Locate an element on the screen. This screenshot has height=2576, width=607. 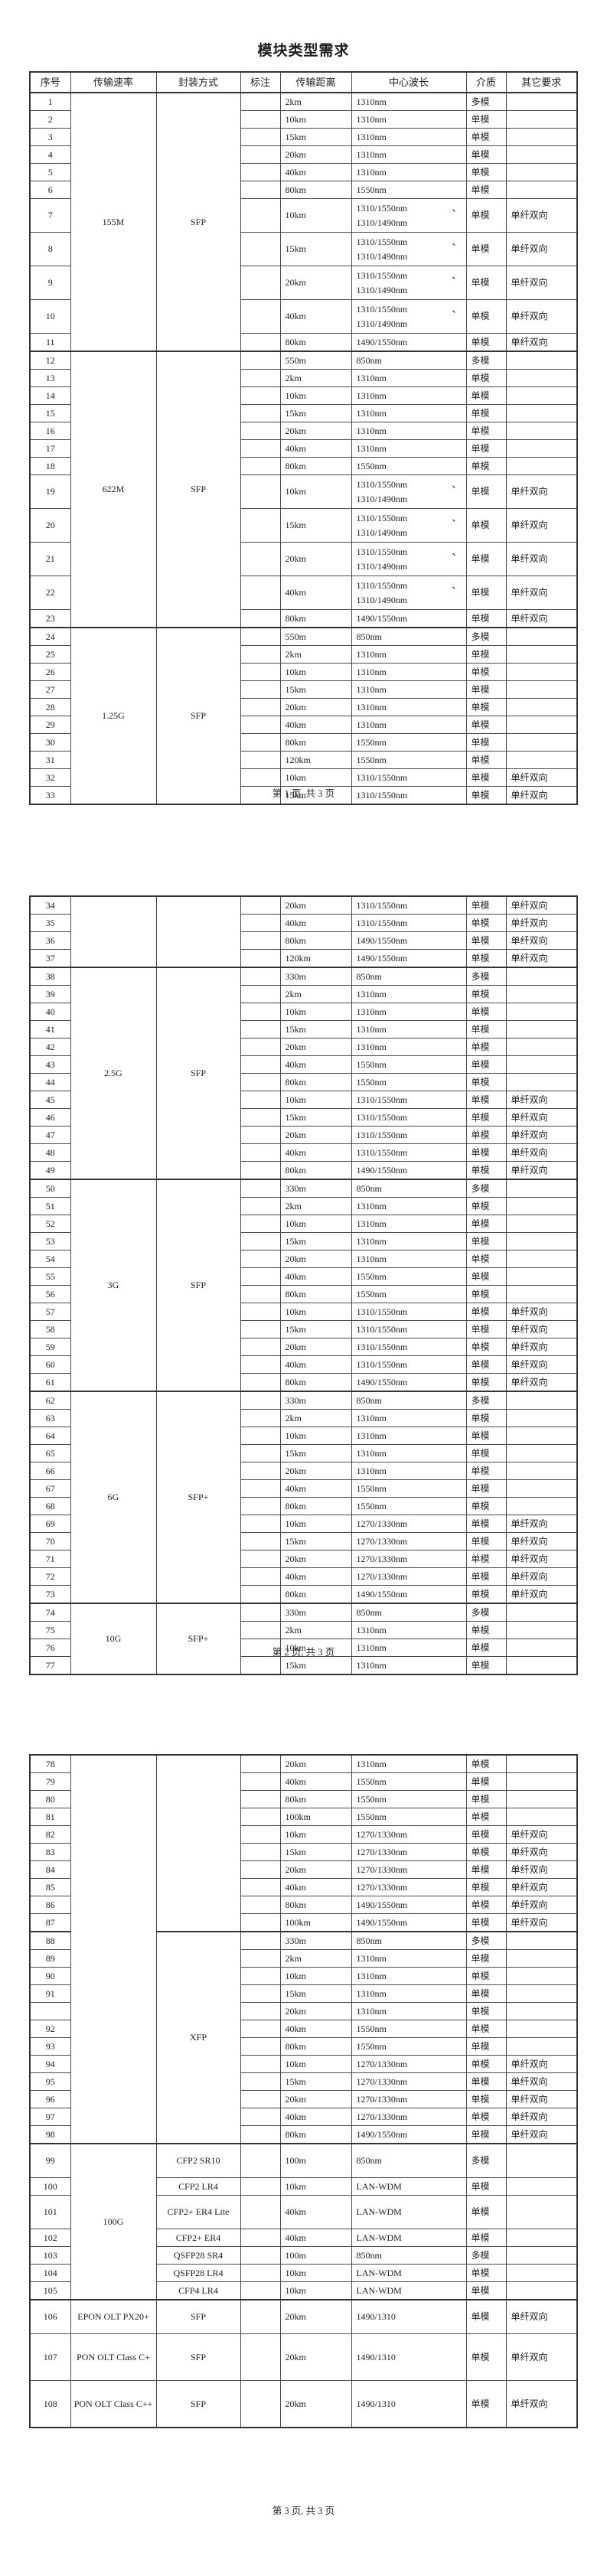
table-row: 10 40km 1310/1550nm、 1310/1490nm 单模 单纤双向 is located at coordinates (303, 316).